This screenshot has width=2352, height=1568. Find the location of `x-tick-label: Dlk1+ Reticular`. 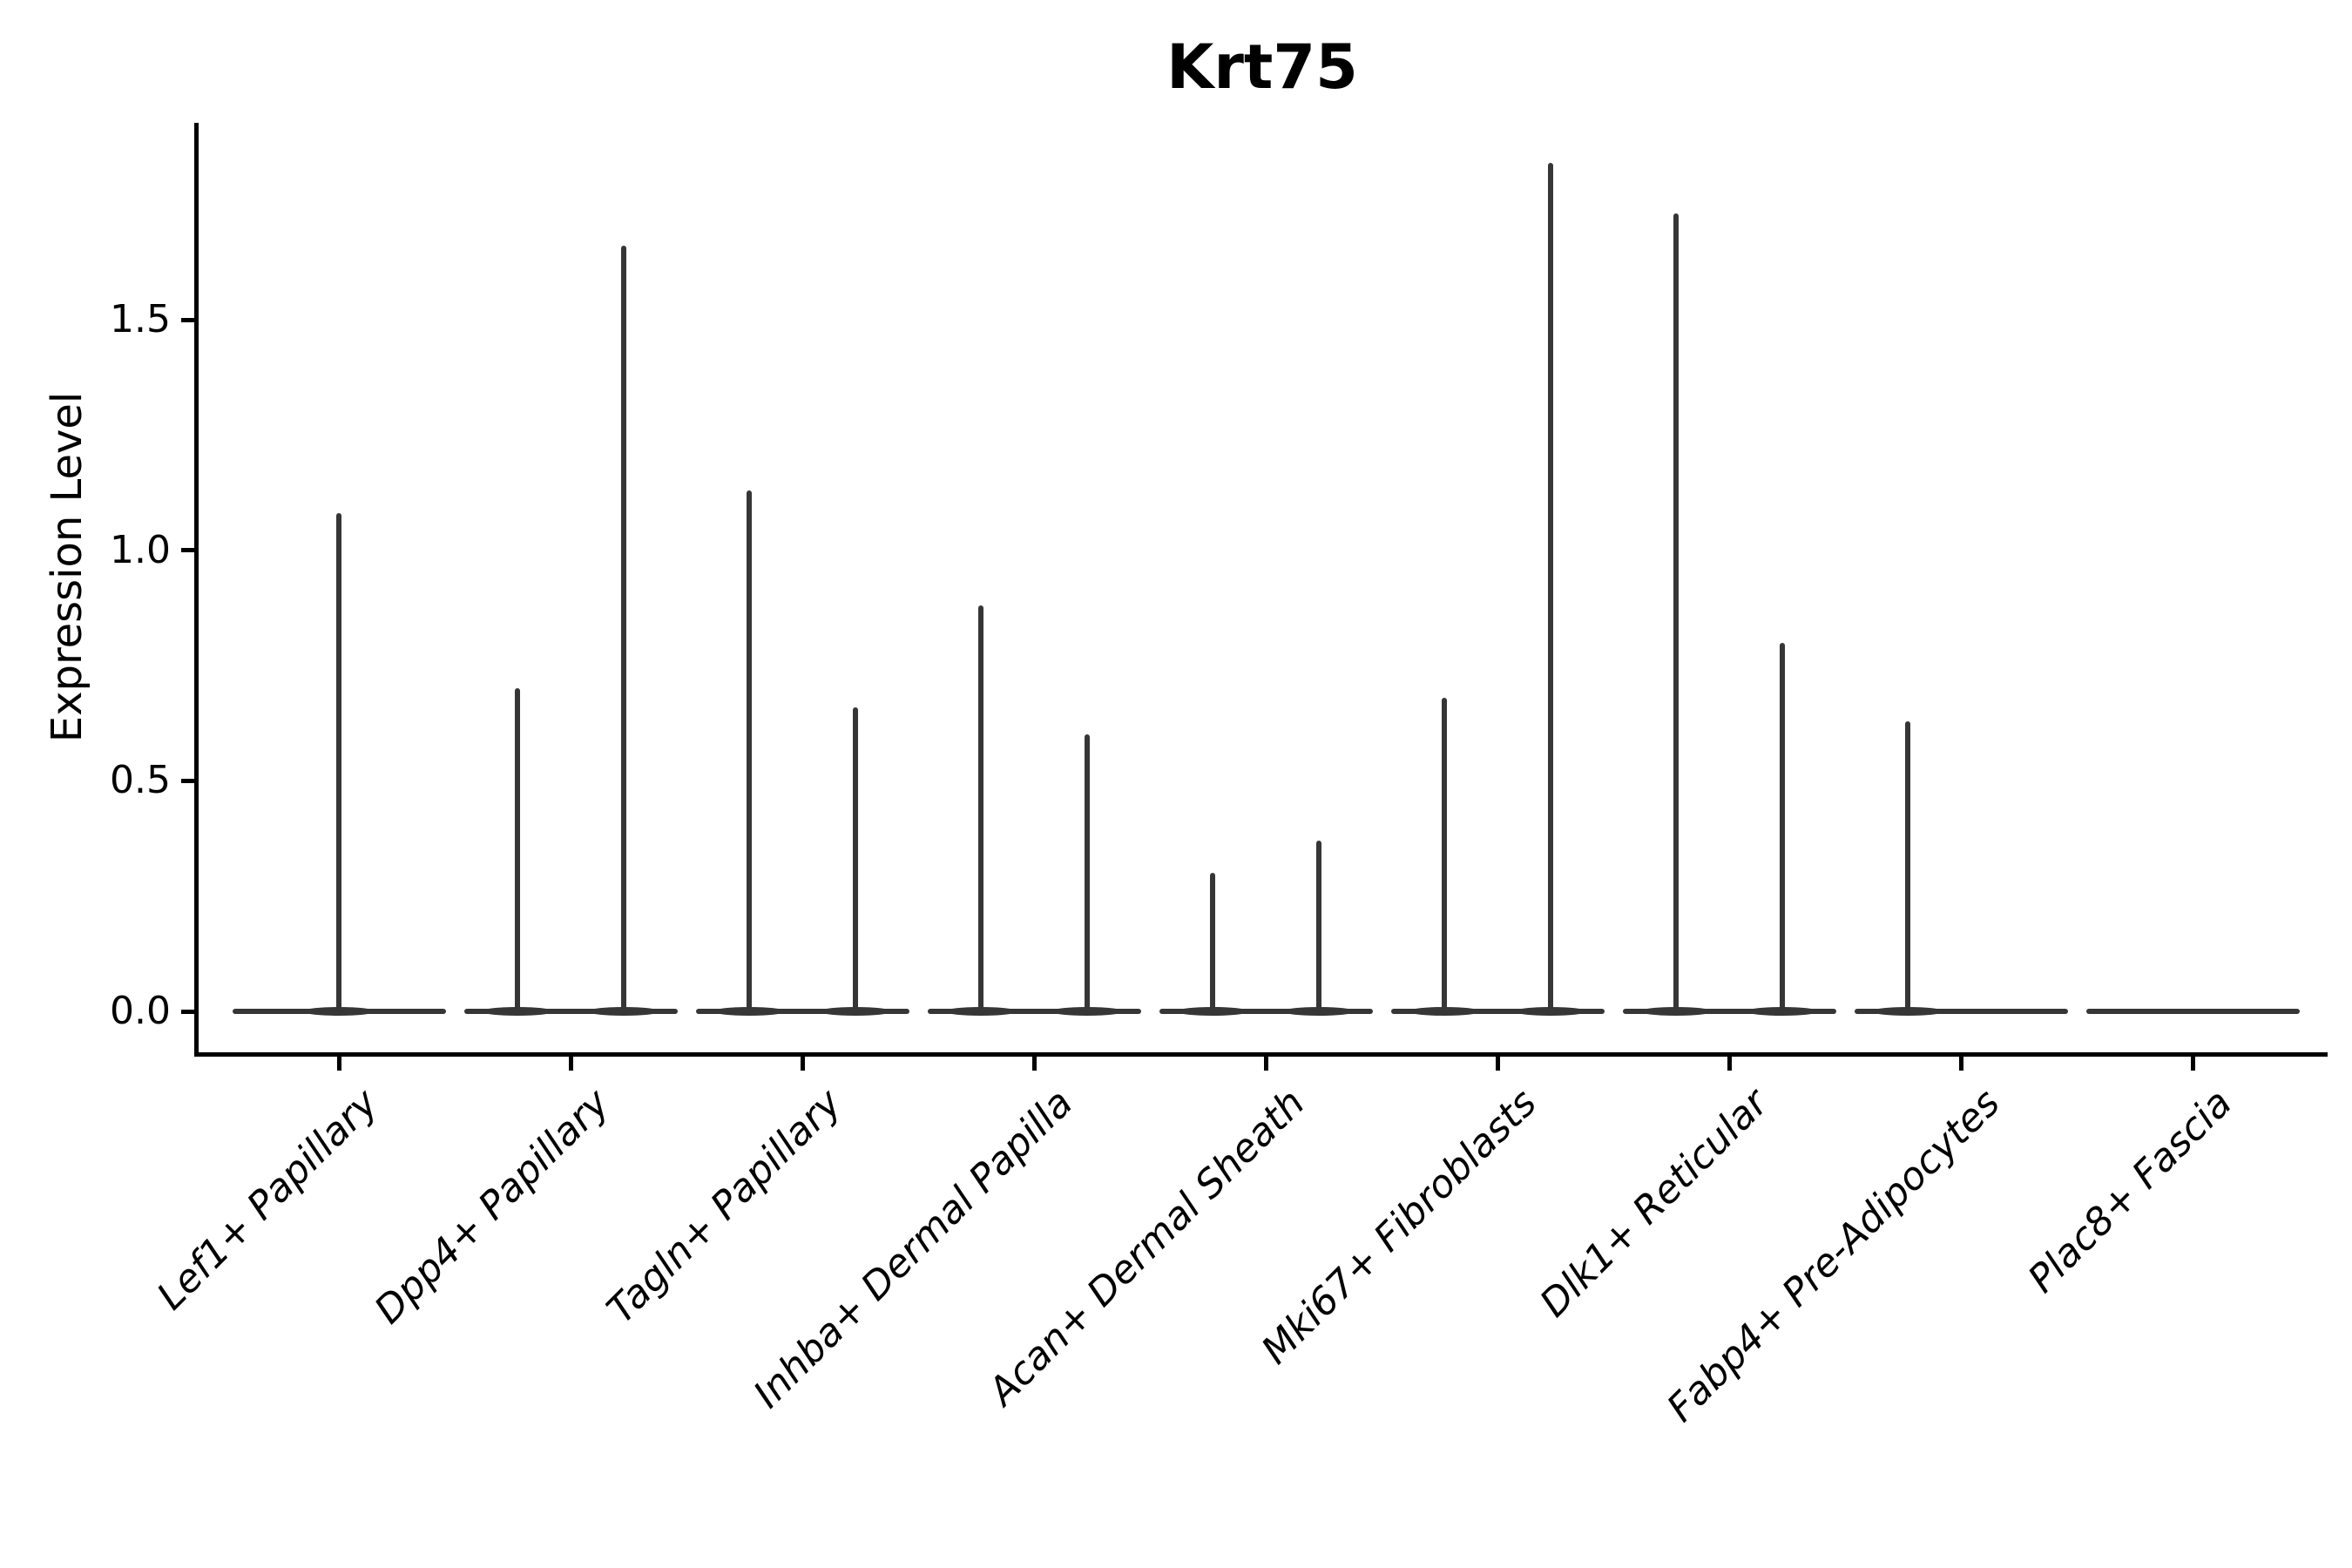

x-tick-label: Dlk1+ Reticular is located at coordinates (1654, 1203).